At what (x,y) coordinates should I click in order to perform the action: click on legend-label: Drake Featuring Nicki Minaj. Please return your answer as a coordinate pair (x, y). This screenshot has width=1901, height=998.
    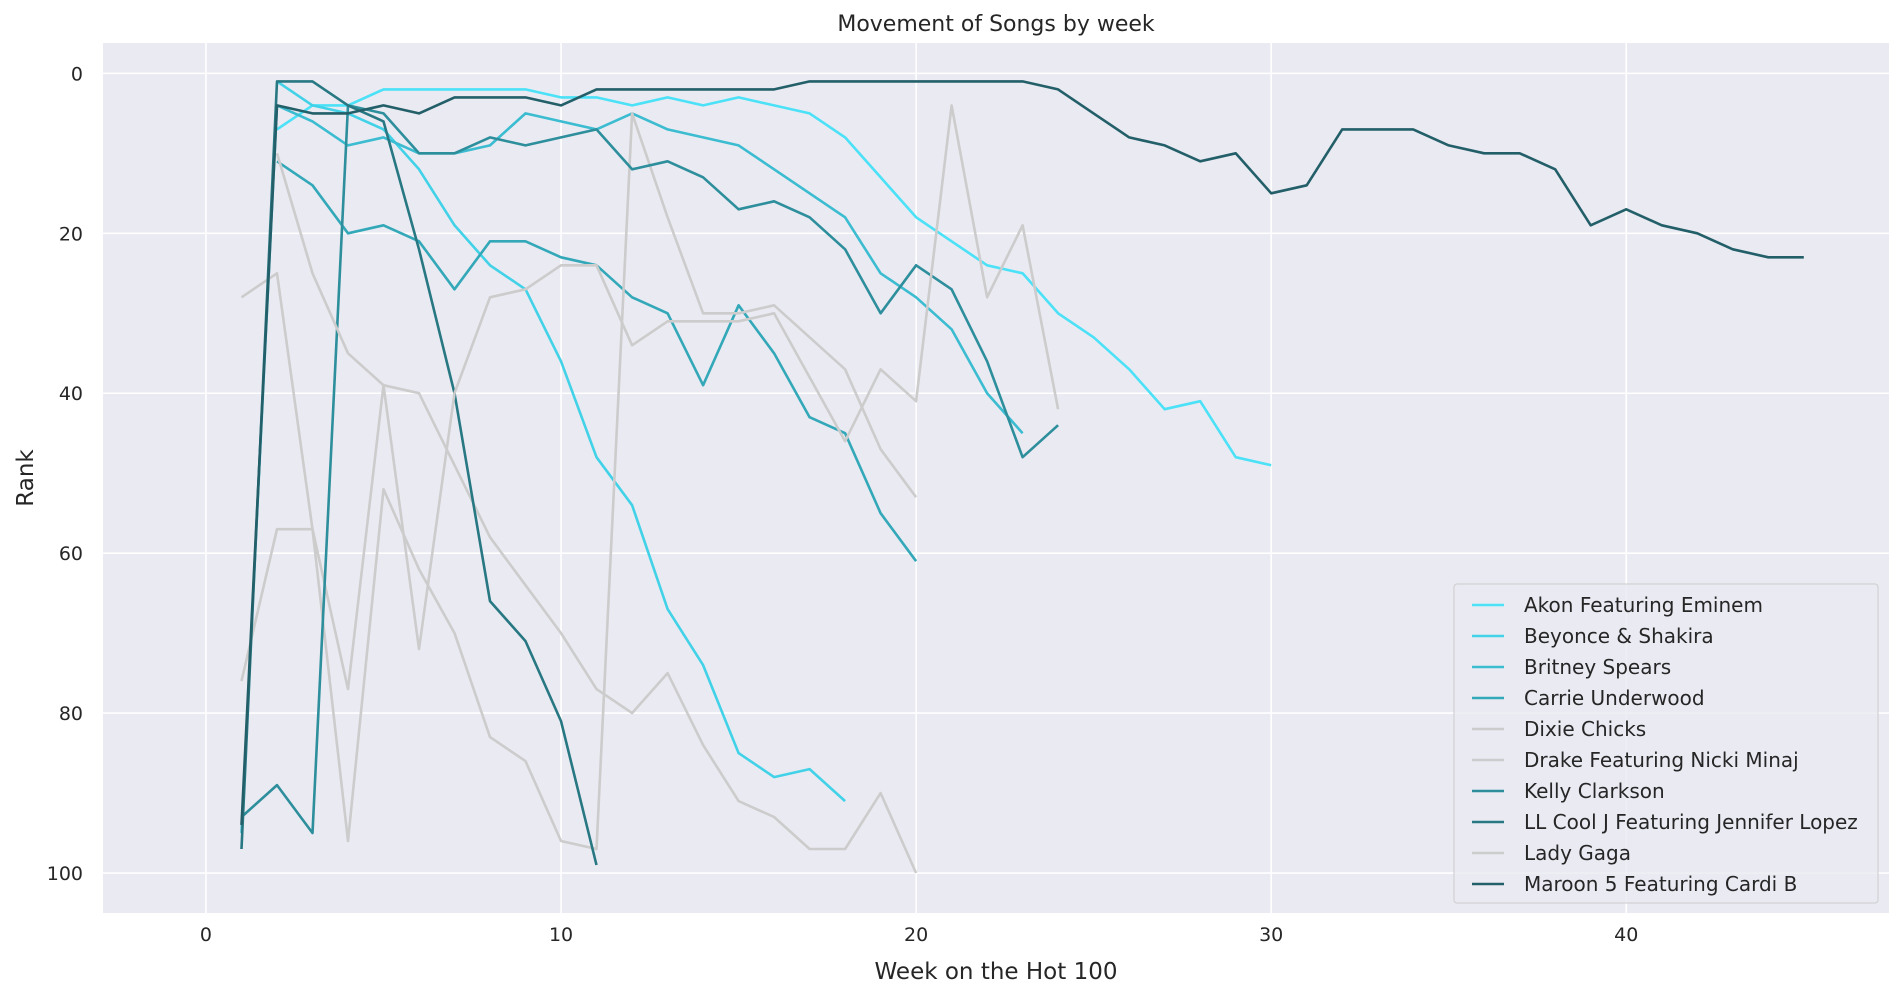
    Looking at the image, I should click on (1661, 760).